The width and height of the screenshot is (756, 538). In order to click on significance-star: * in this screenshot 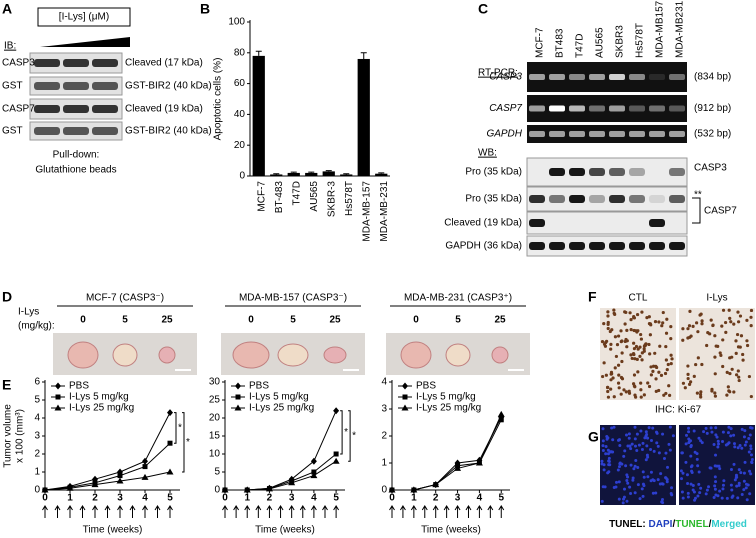, I will do `click(180, 428)`.